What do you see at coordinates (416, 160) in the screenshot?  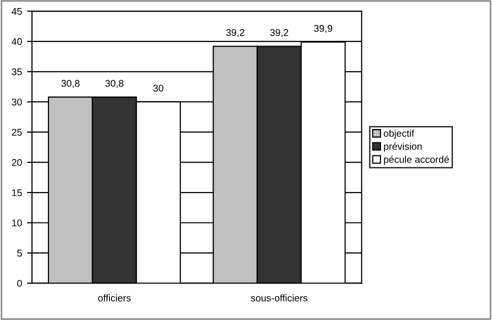 I see `legend-label: pécule accordé` at bounding box center [416, 160].